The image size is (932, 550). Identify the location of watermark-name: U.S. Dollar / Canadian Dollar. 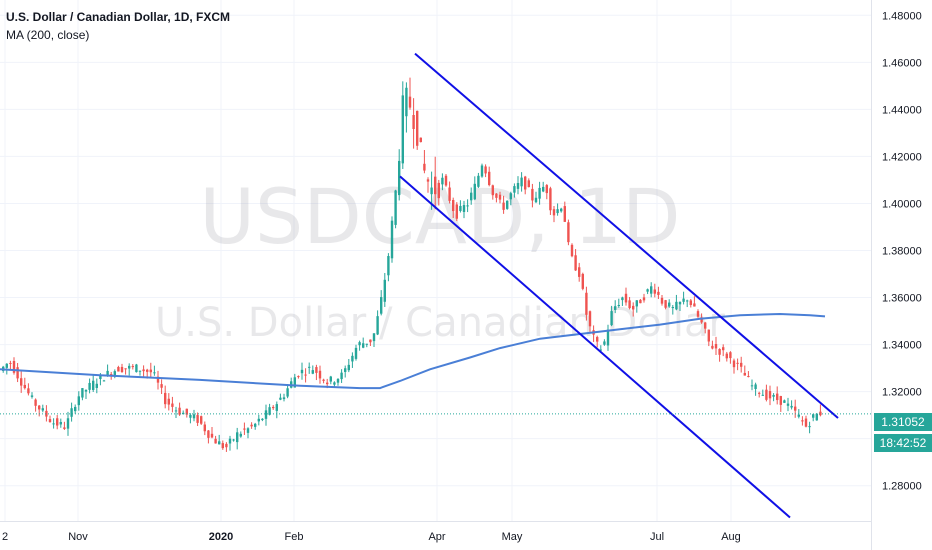
(440, 323).